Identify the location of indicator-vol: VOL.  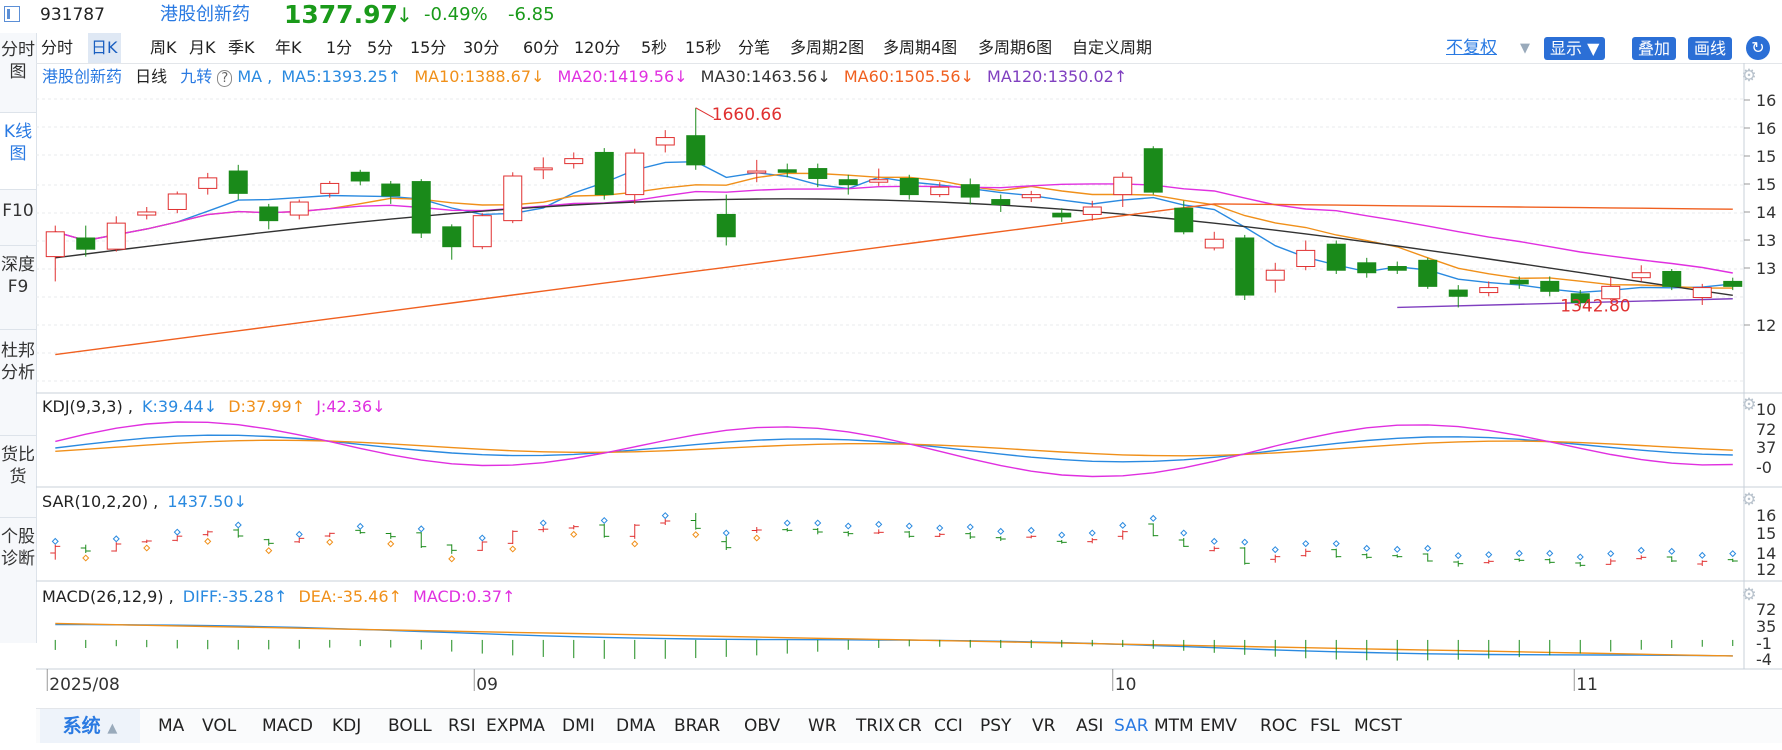
(219, 726).